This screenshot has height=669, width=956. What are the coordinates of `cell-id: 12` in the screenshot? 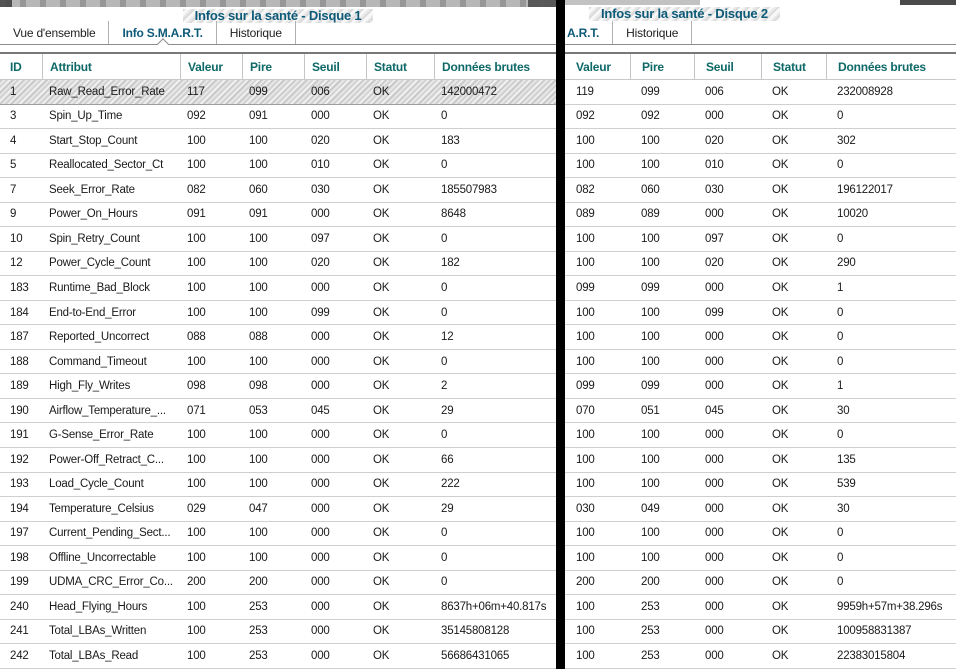 It's located at (16, 263).